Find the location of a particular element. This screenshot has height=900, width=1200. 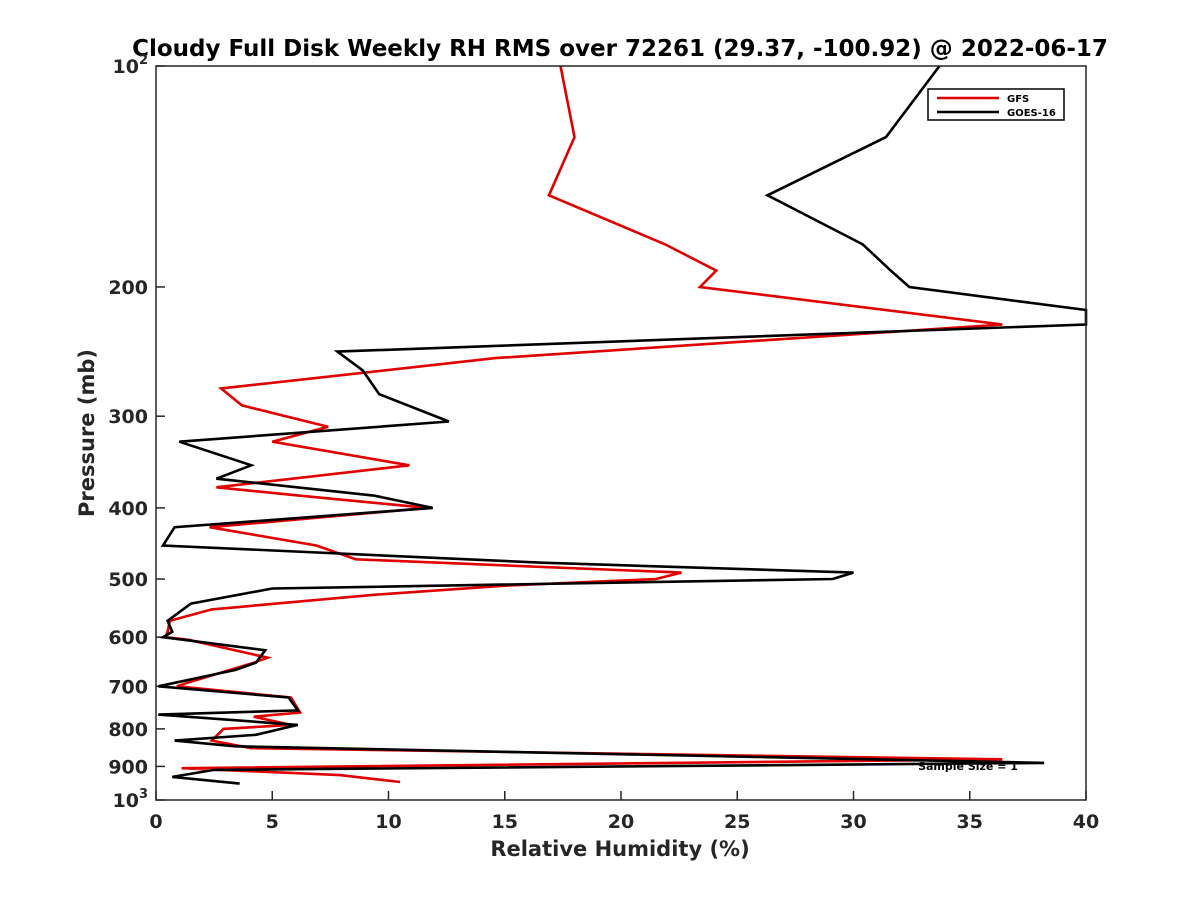

y-tick-label: 200 is located at coordinates (128, 288).